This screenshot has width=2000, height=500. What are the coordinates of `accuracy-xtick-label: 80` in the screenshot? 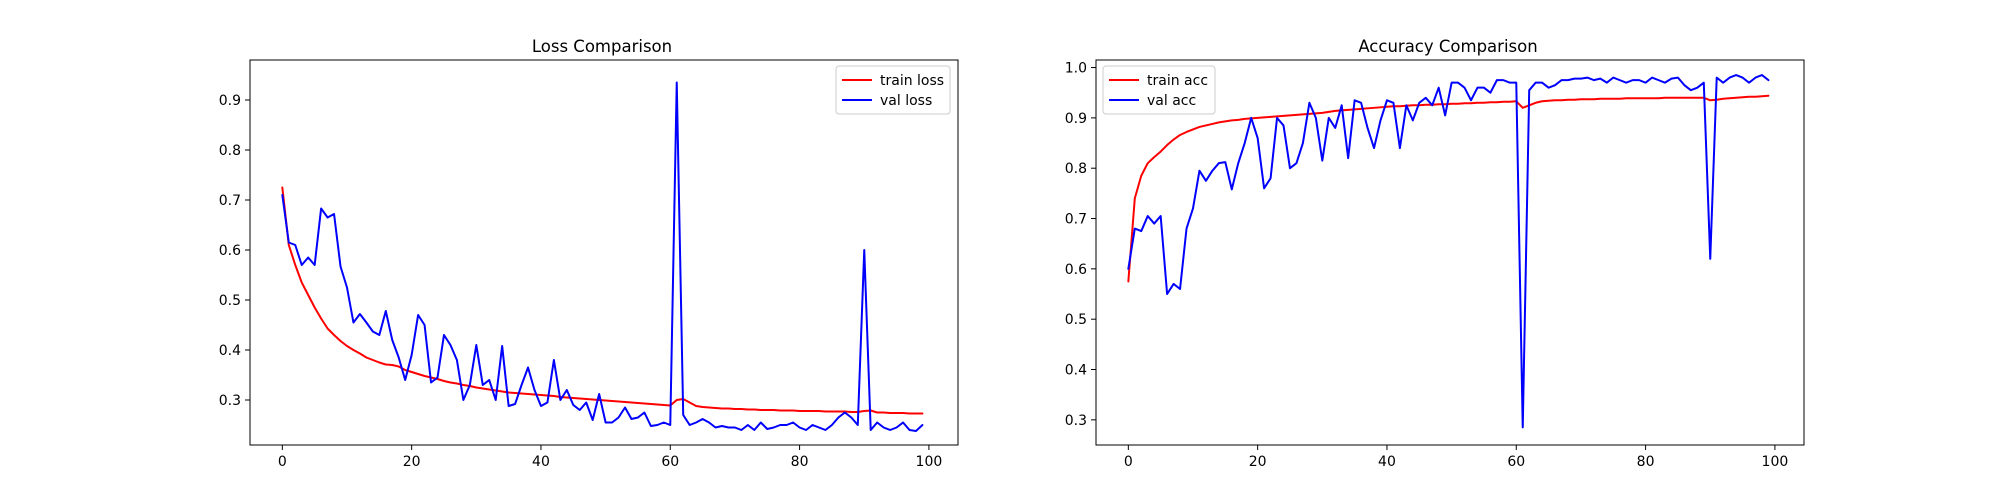 It's located at (1646, 462).